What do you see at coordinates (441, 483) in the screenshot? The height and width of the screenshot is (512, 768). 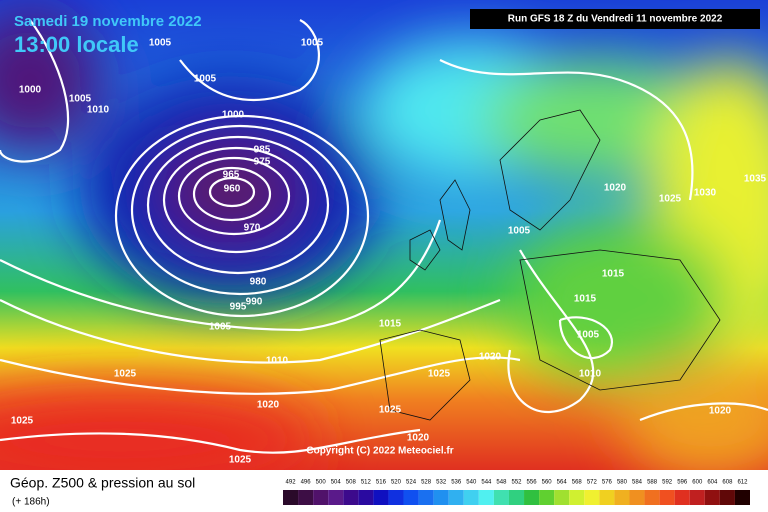 I see `scale-label: 532` at bounding box center [441, 483].